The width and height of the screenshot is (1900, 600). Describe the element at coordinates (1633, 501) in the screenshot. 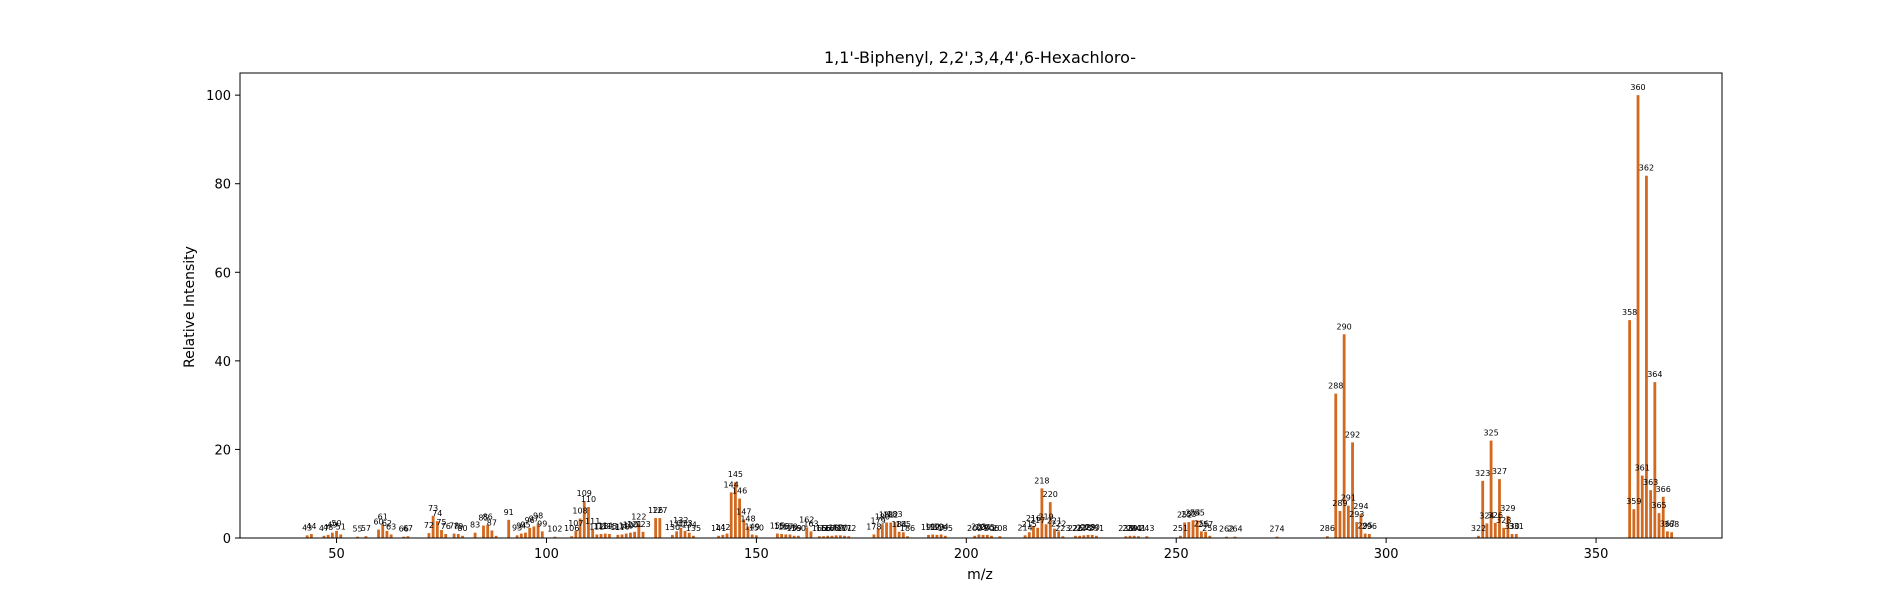

I see `peak-label-359: 359` at that location.